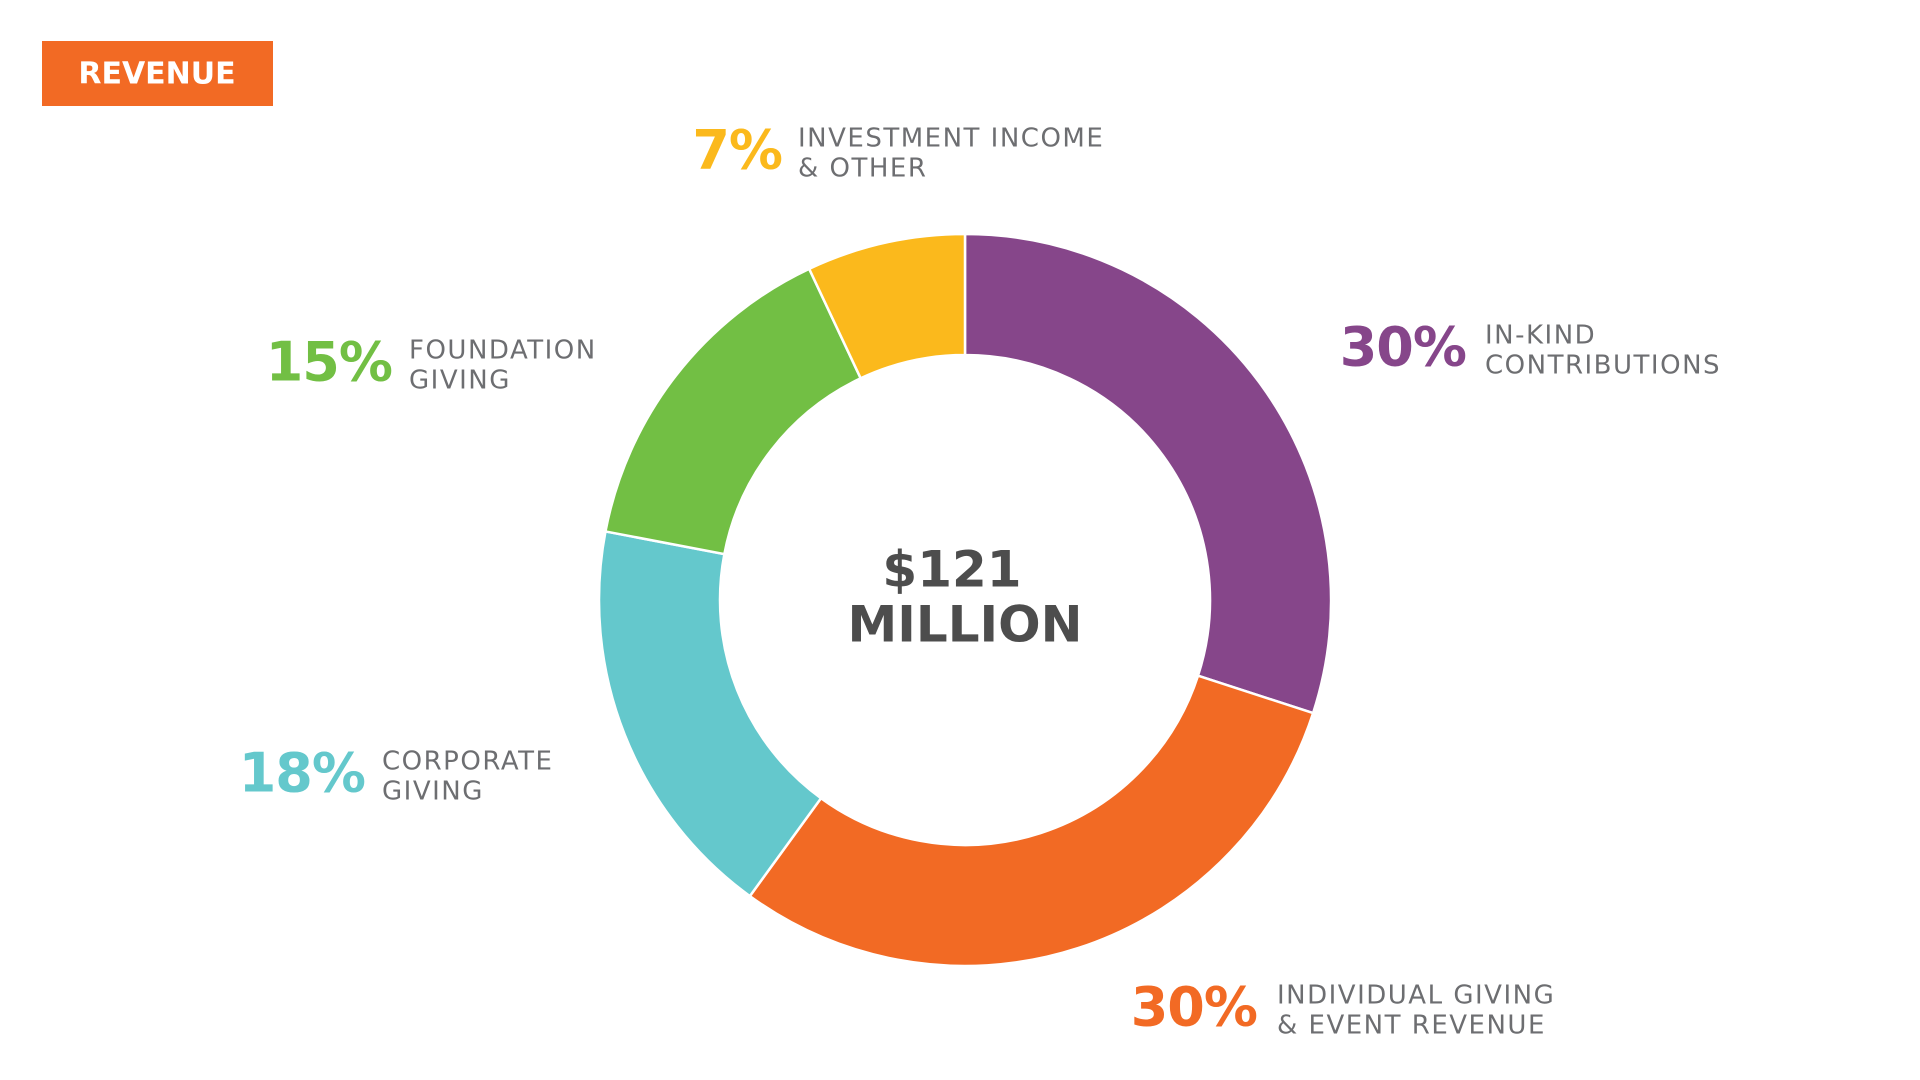 Image resolution: width=1920 pixels, height=1080 pixels. What do you see at coordinates (737, 150) in the screenshot?
I see `value-label: 7%` at bounding box center [737, 150].